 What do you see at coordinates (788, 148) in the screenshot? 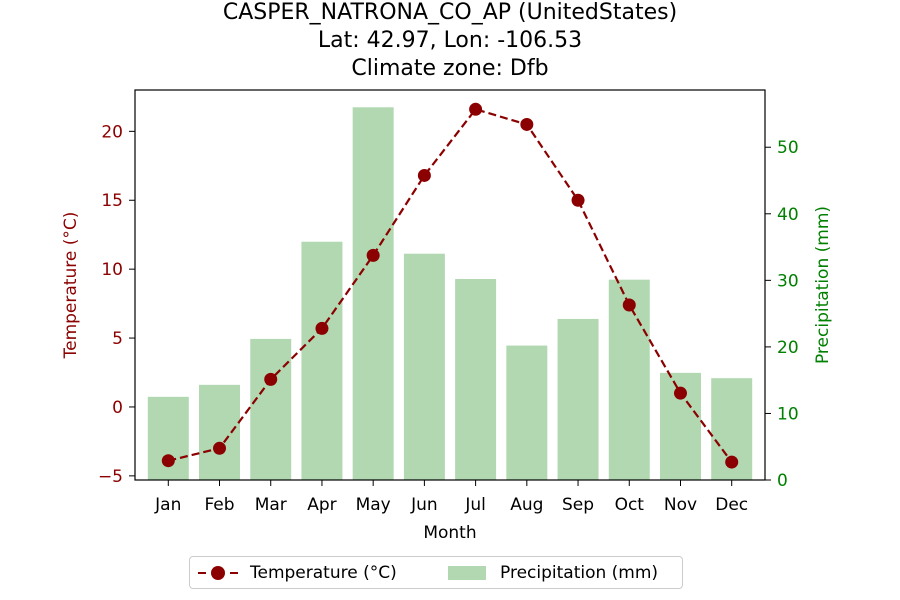
I see `right-tick-label: 50` at bounding box center [788, 148].